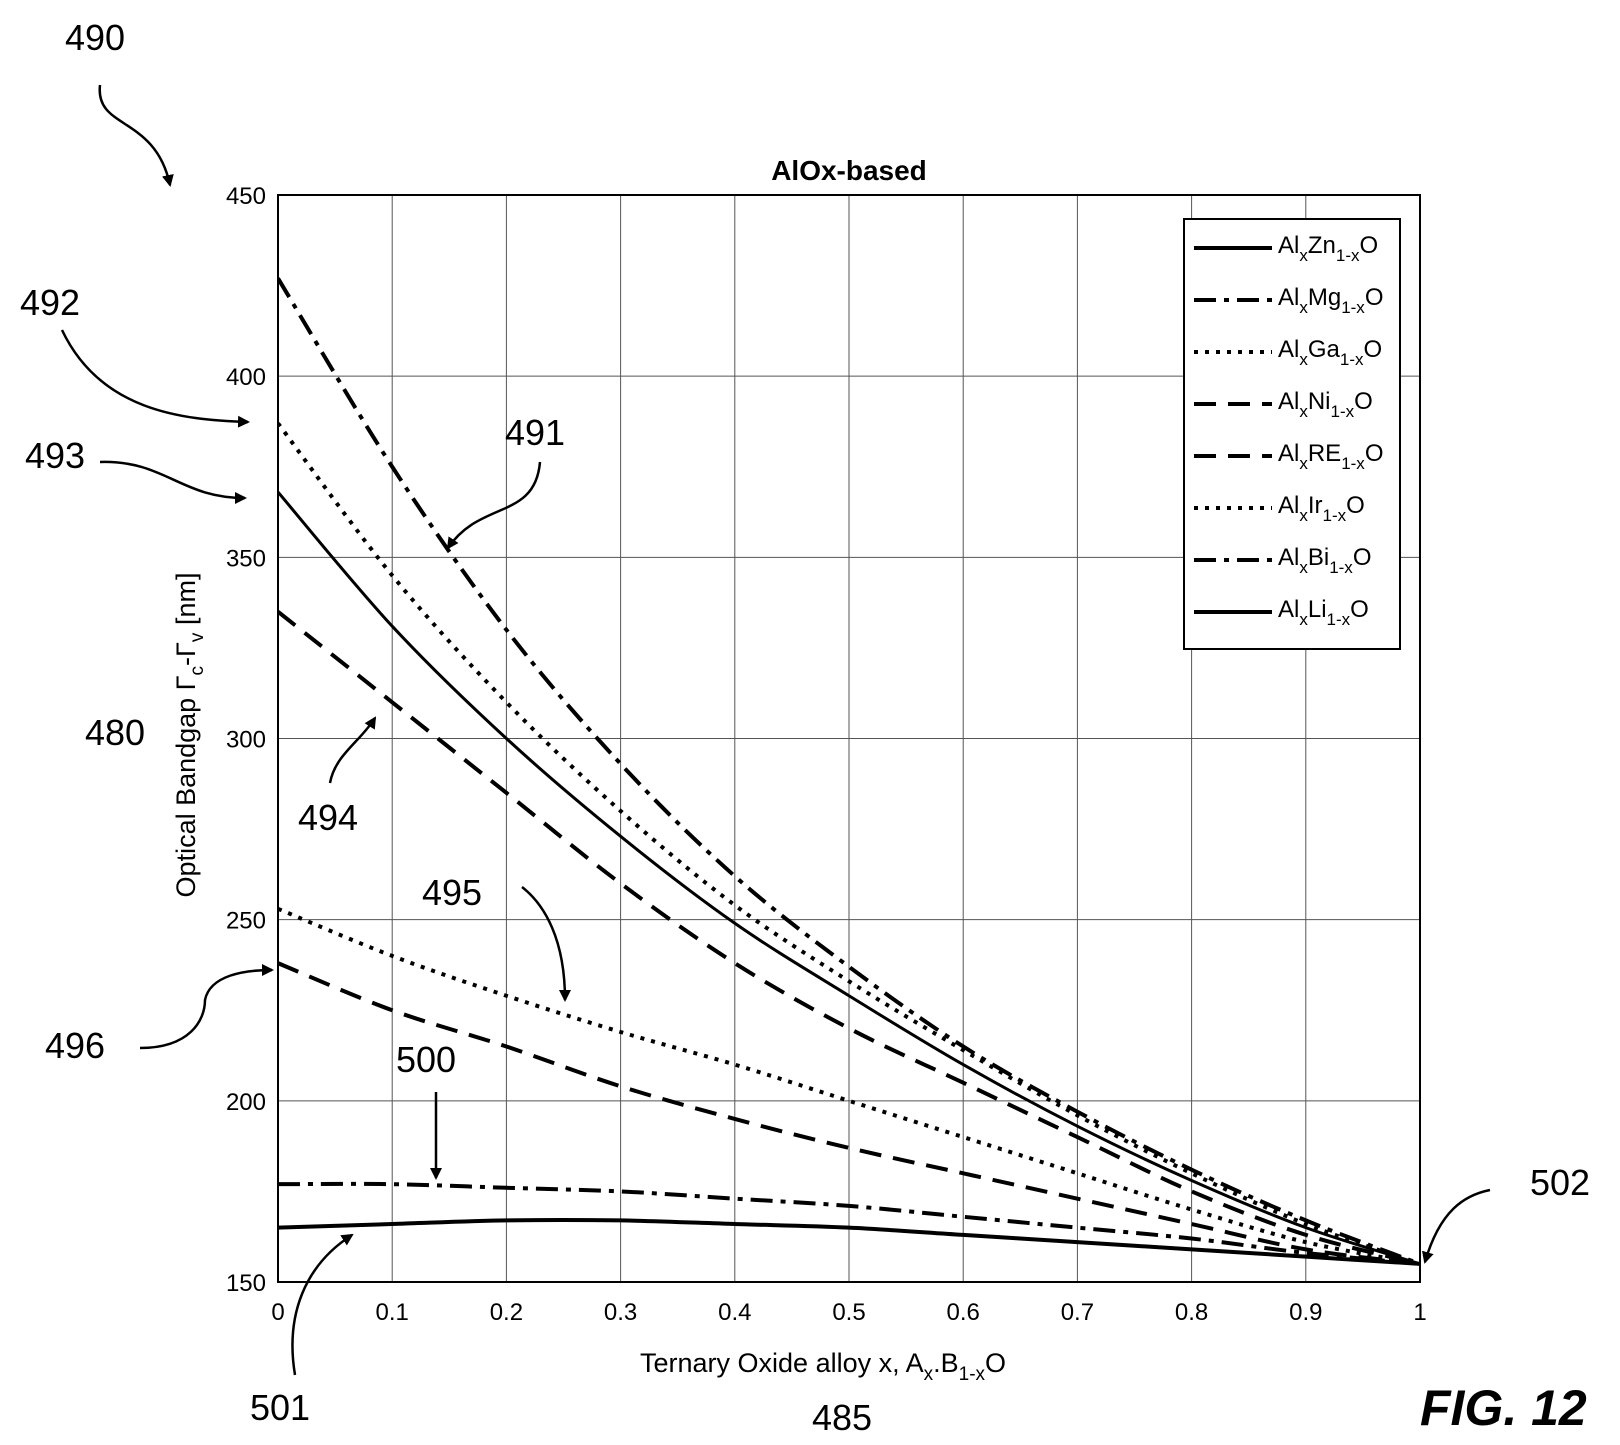  Describe the element at coordinates (328, 817) in the screenshot. I see `ref-numeral-494: 494` at that location.